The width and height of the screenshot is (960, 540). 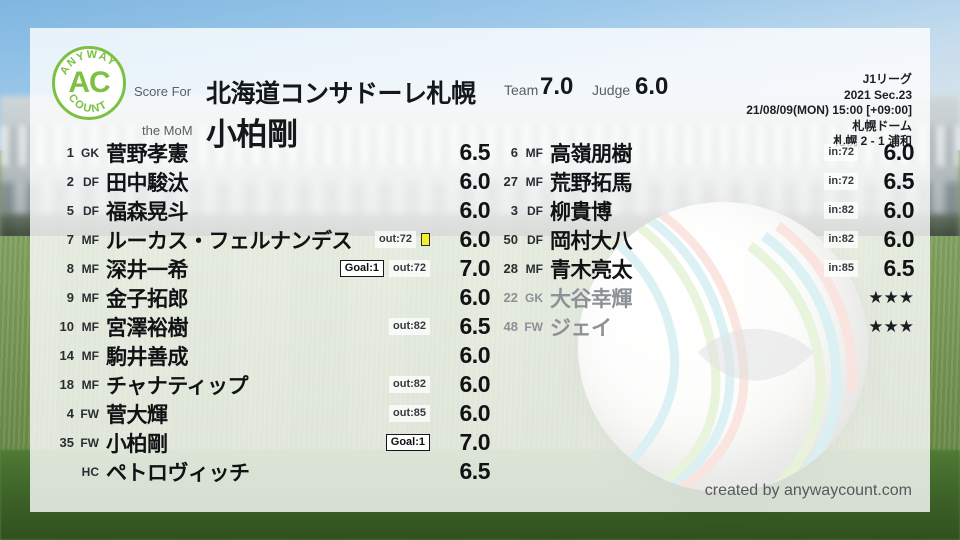 What do you see at coordinates (557, 86) in the screenshot?
I see `team-rating-value: 7.0` at bounding box center [557, 86].